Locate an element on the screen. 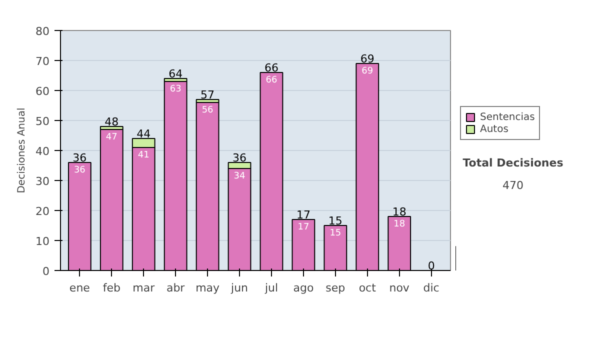  x-tick-label: jun is located at coordinates (239, 288).